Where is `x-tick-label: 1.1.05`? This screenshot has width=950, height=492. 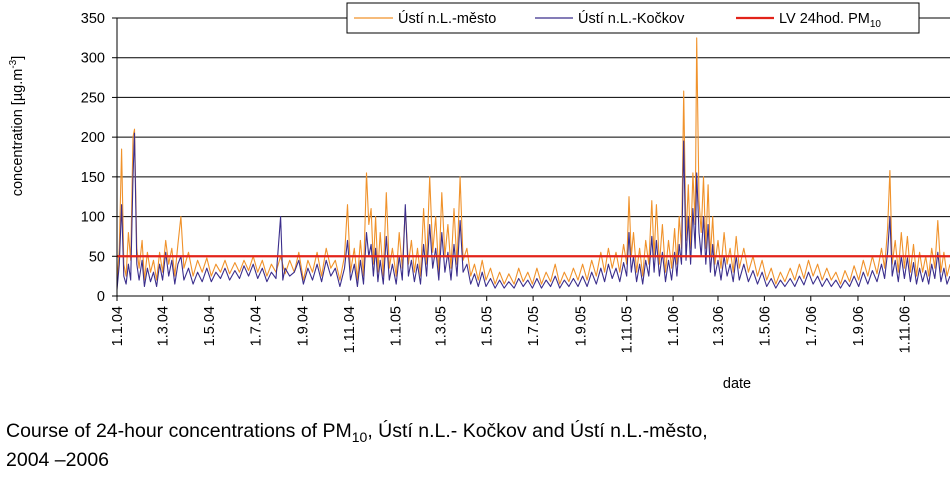
x-tick-label: 1.1.05 is located at coordinates (396, 326).